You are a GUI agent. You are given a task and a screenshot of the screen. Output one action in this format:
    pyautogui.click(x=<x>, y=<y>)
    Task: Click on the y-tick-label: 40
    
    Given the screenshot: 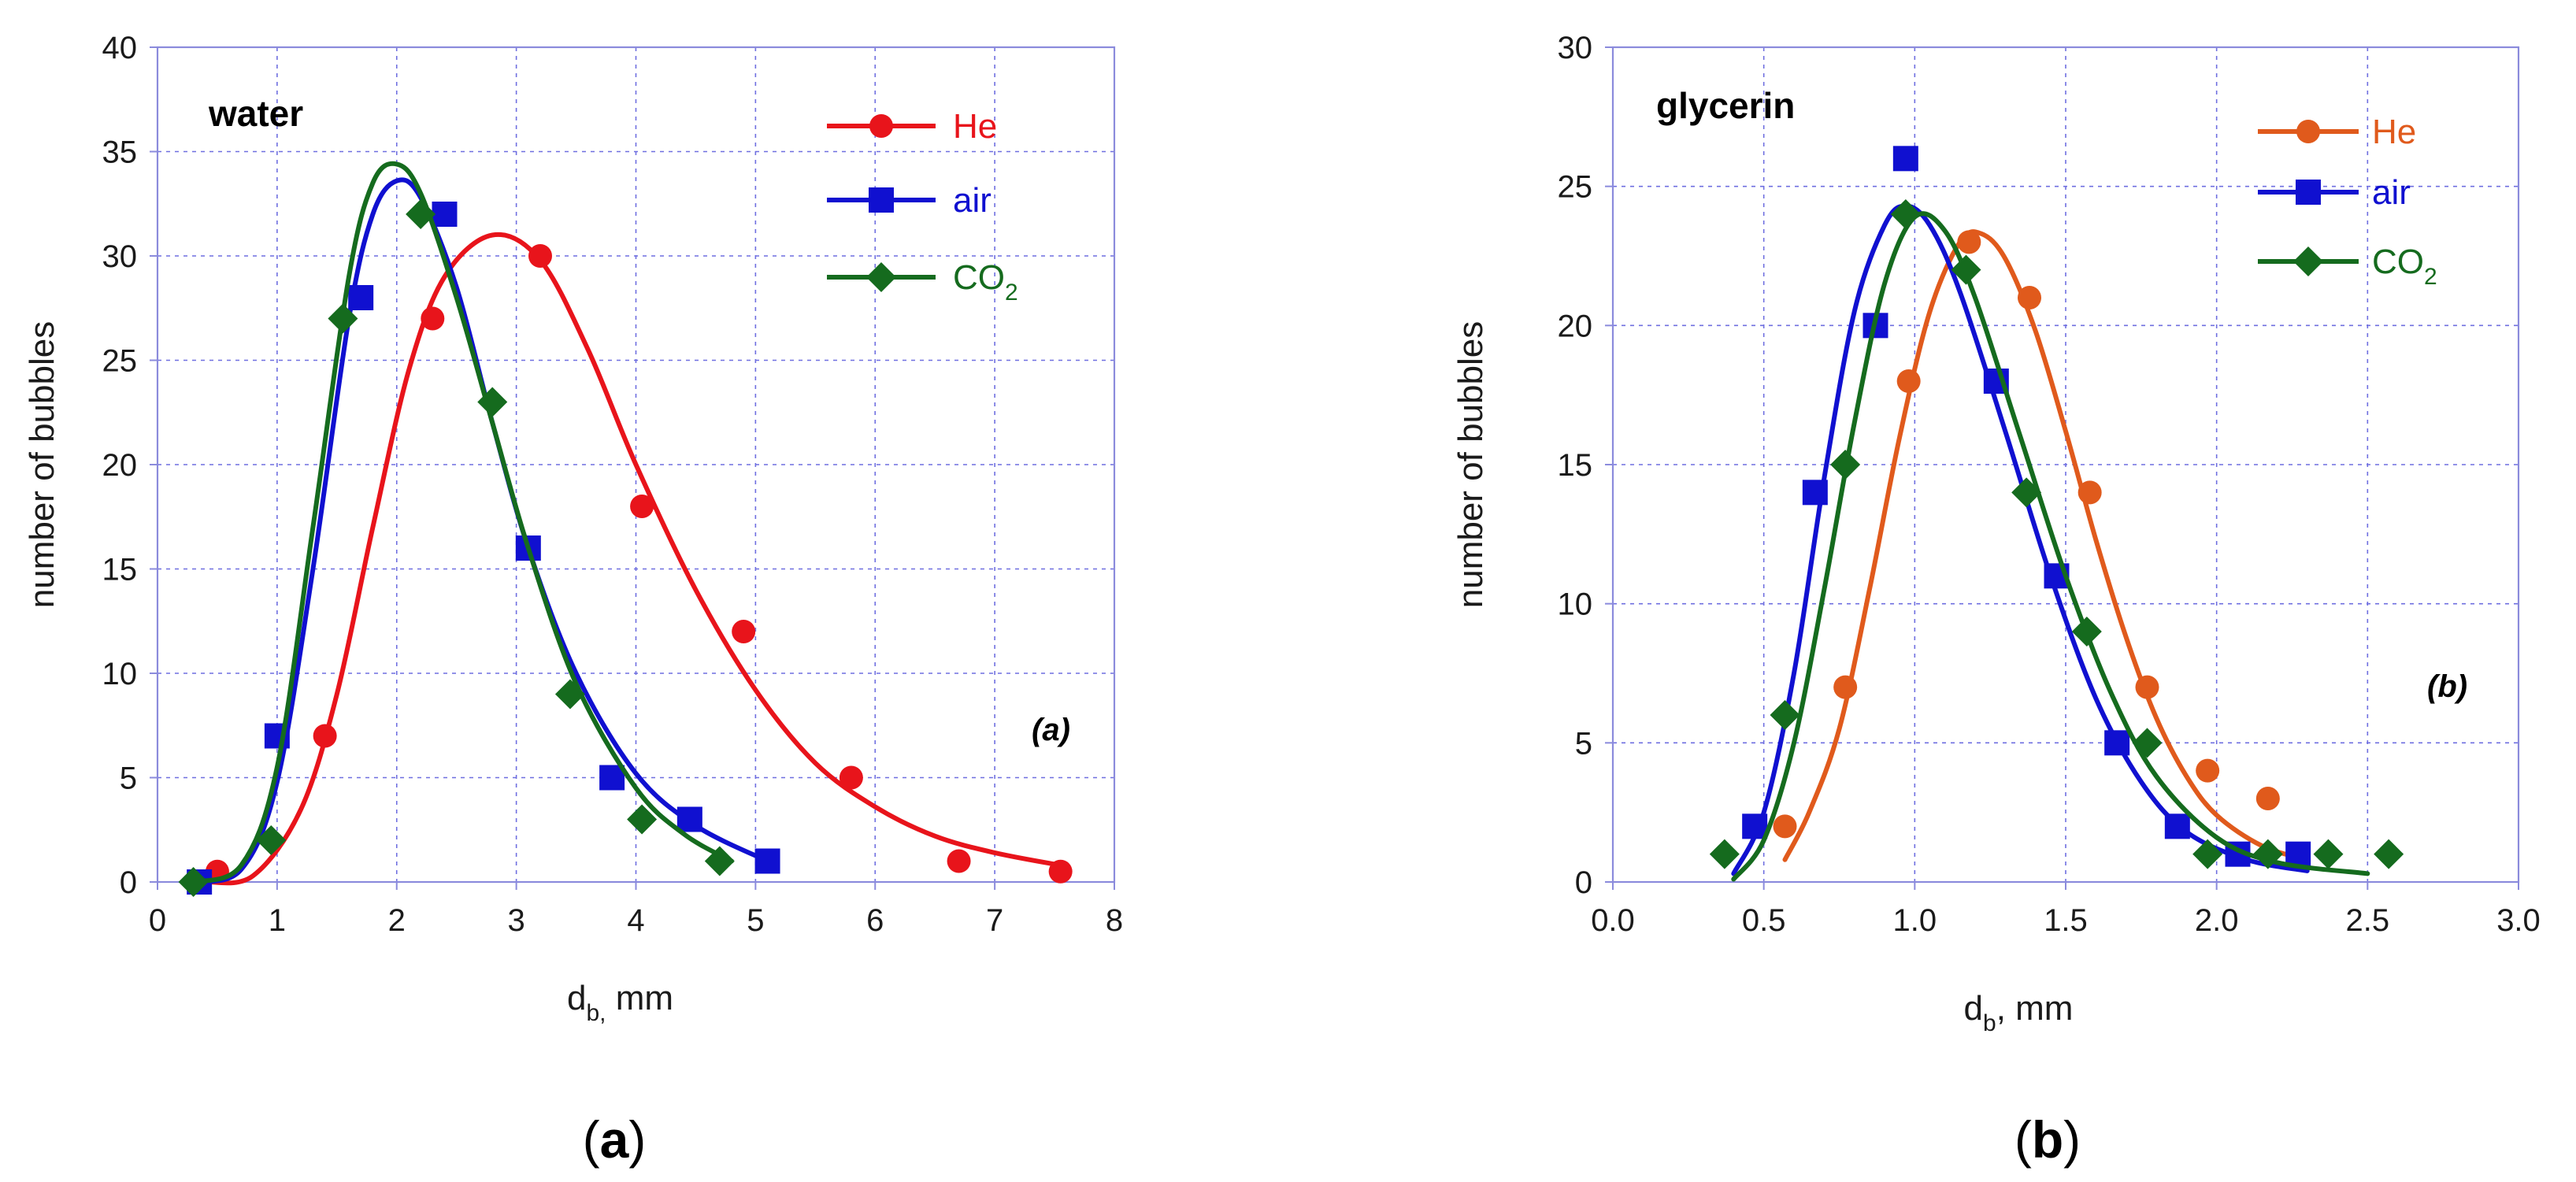 What is the action you would take?
    pyautogui.click(x=120, y=48)
    